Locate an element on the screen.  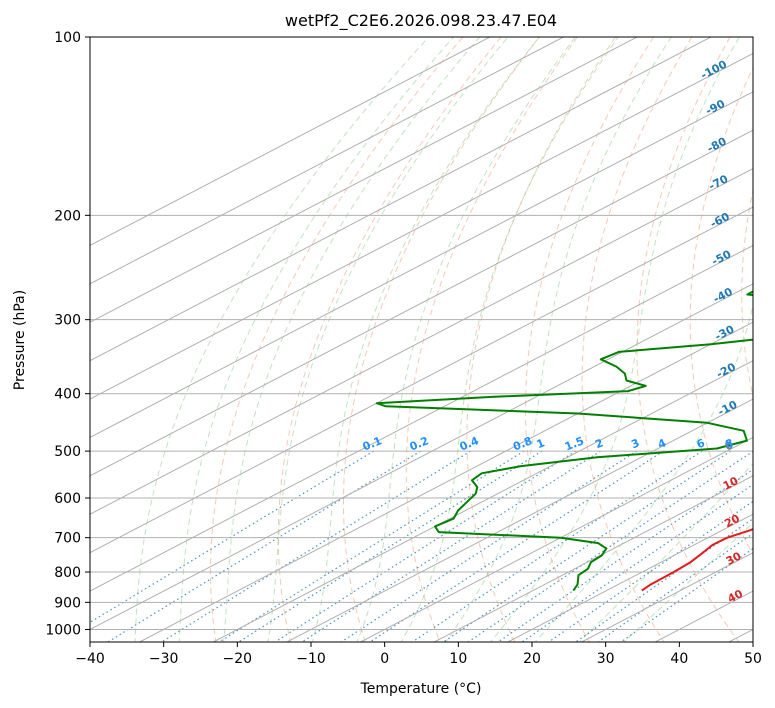
isotherm-label: 10 is located at coordinates (731, 483).